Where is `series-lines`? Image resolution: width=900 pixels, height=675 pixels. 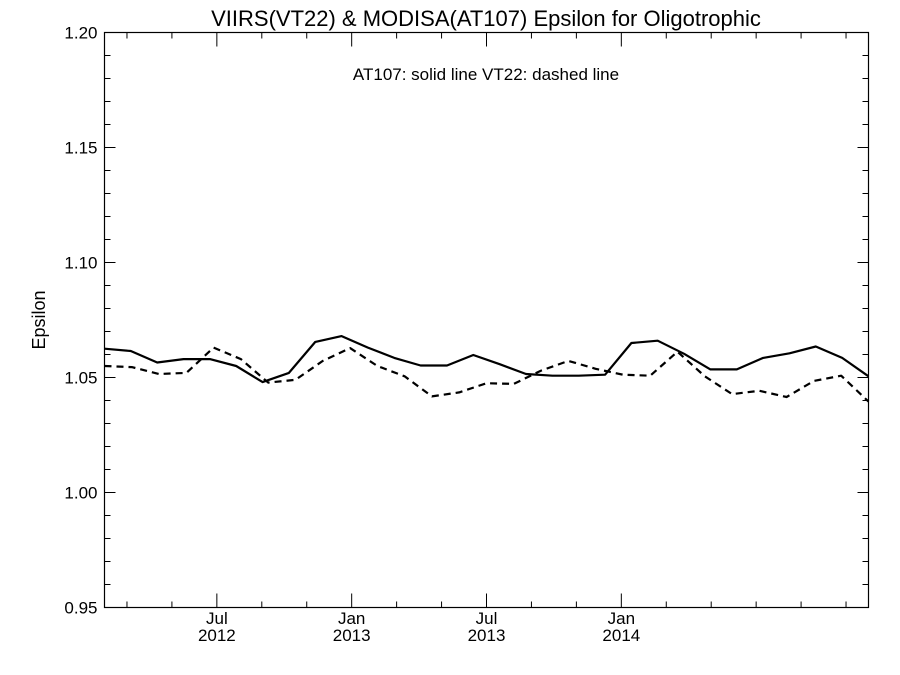
series-lines is located at coordinates (487, 369).